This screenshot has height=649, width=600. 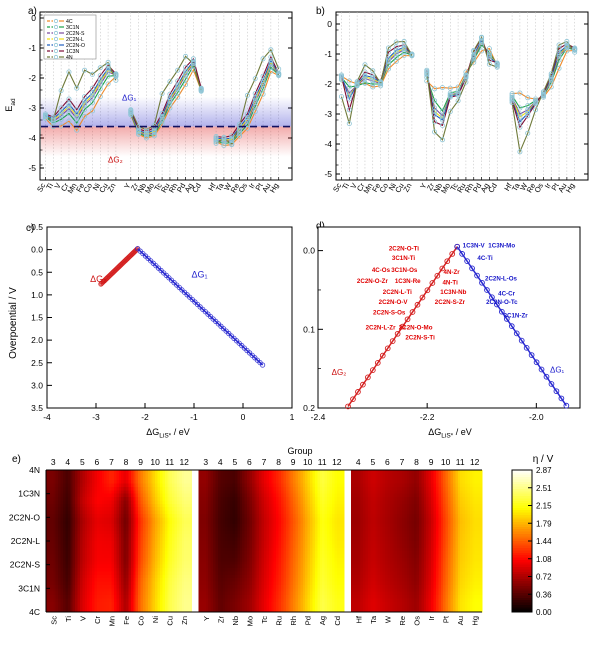 What do you see at coordinates (88, 188) in the screenshot?
I see `element-label: Co` at bounding box center [88, 188].